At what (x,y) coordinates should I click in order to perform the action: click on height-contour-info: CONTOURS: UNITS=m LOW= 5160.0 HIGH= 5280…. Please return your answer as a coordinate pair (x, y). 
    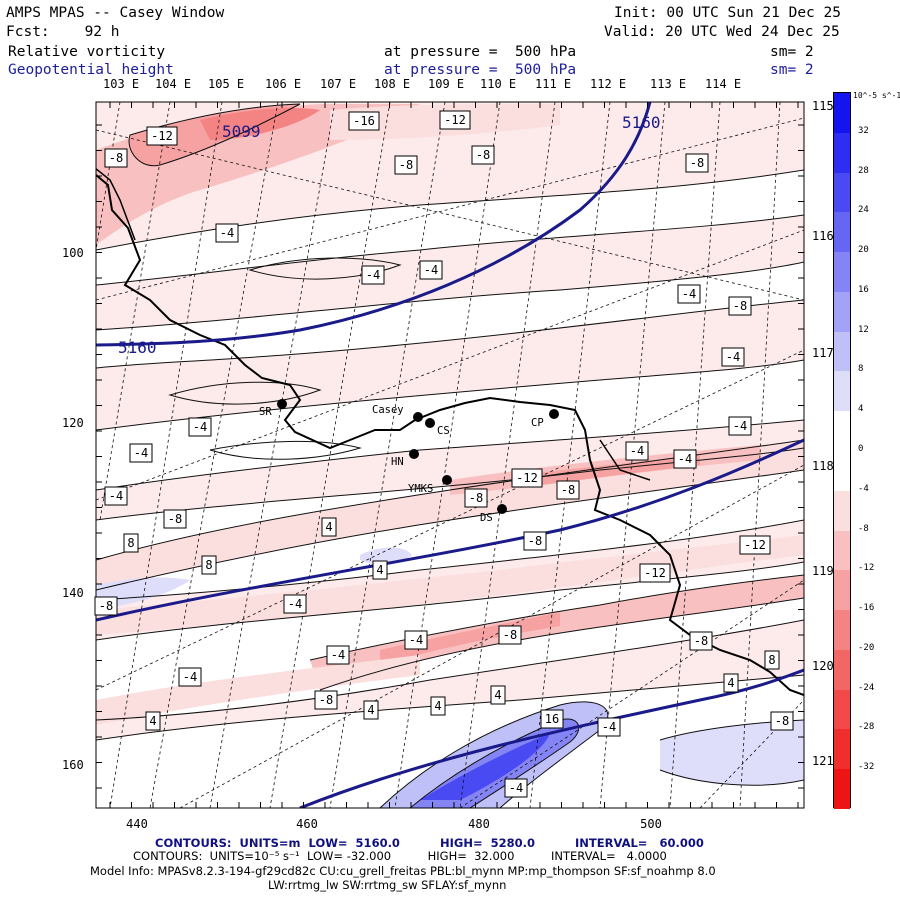
    Looking at the image, I should click on (429, 843).